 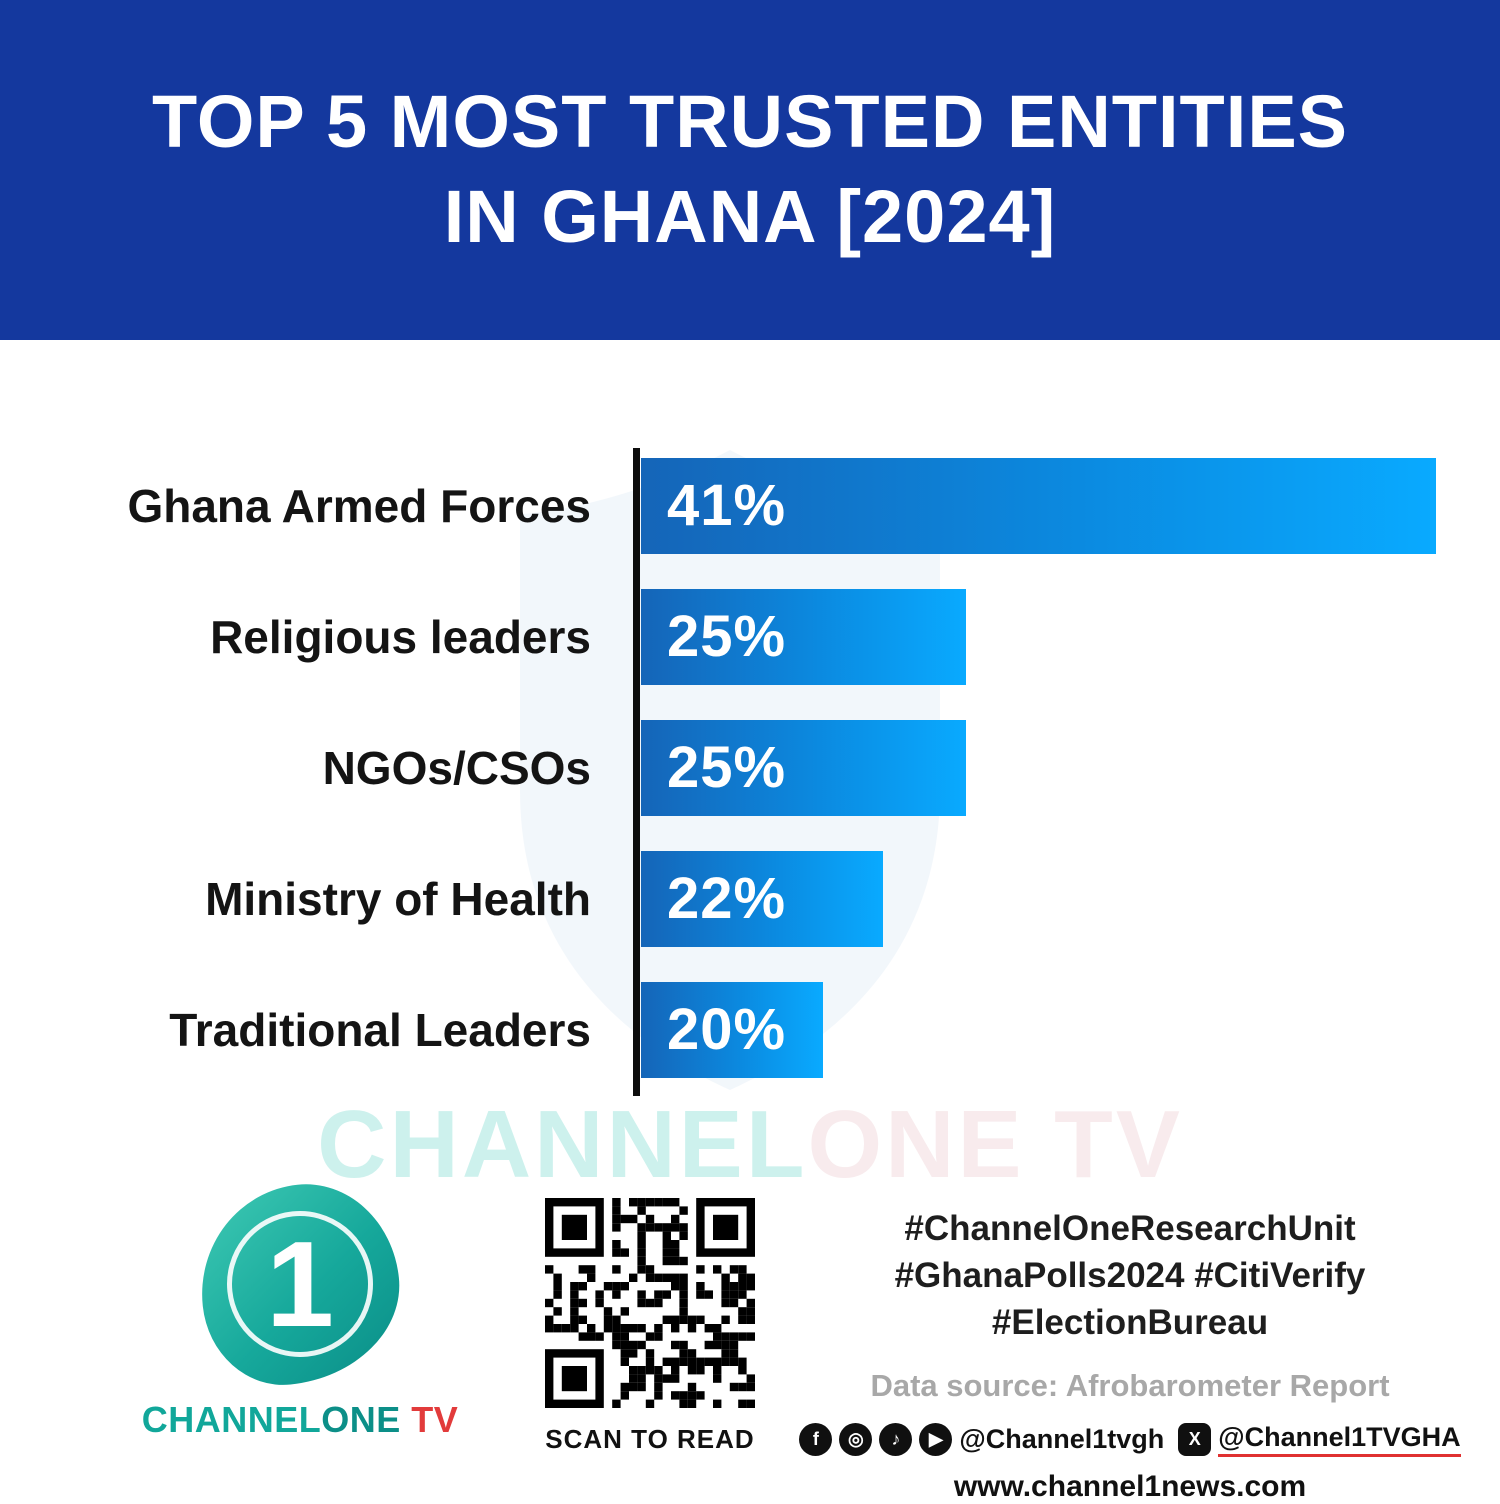 What do you see at coordinates (400, 636) in the screenshot?
I see `category-label: Religious leaders` at bounding box center [400, 636].